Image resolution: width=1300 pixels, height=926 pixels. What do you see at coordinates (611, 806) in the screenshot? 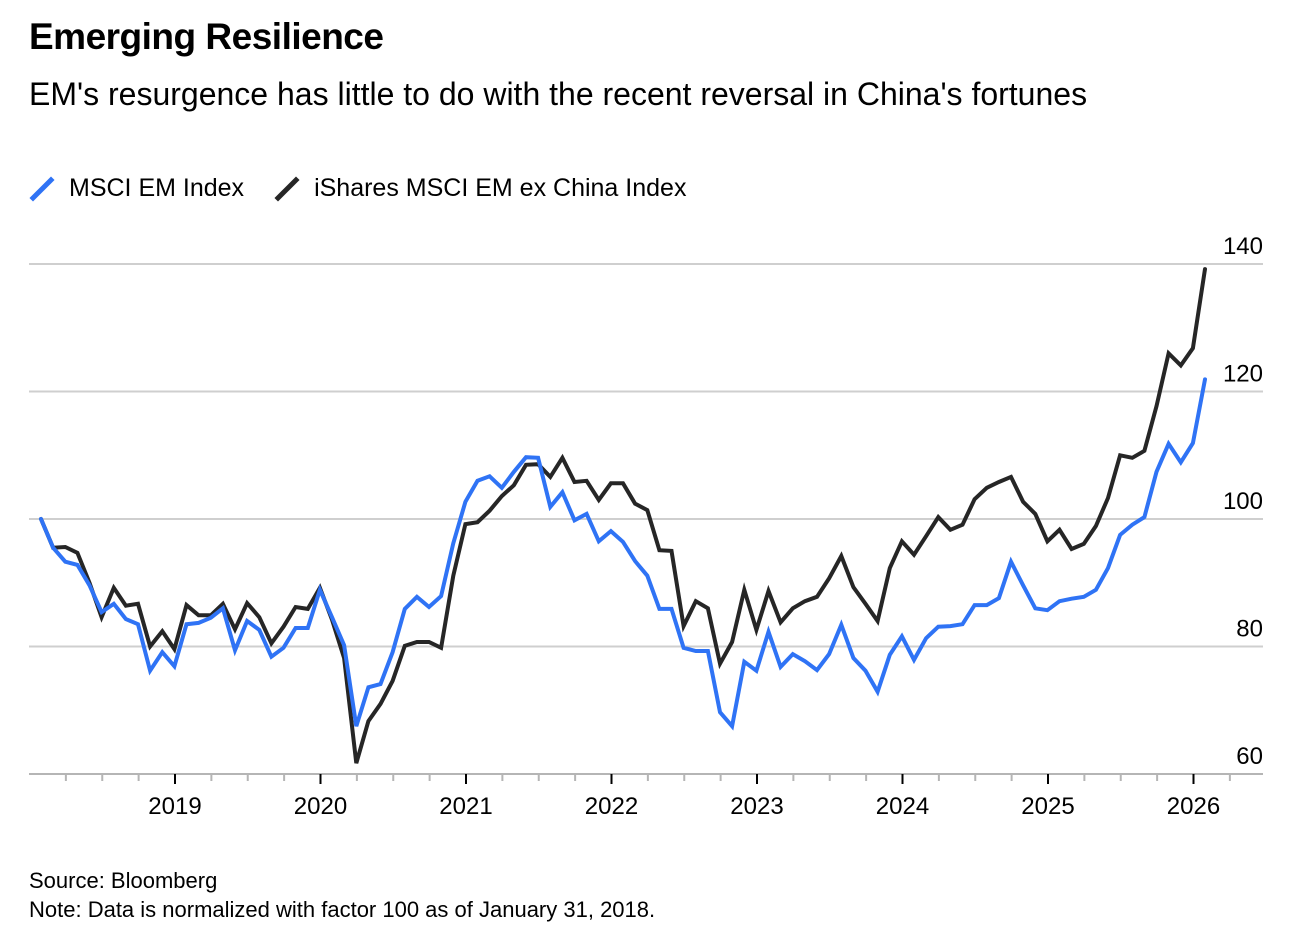
I see `x-tick-label: 2022` at bounding box center [611, 806].